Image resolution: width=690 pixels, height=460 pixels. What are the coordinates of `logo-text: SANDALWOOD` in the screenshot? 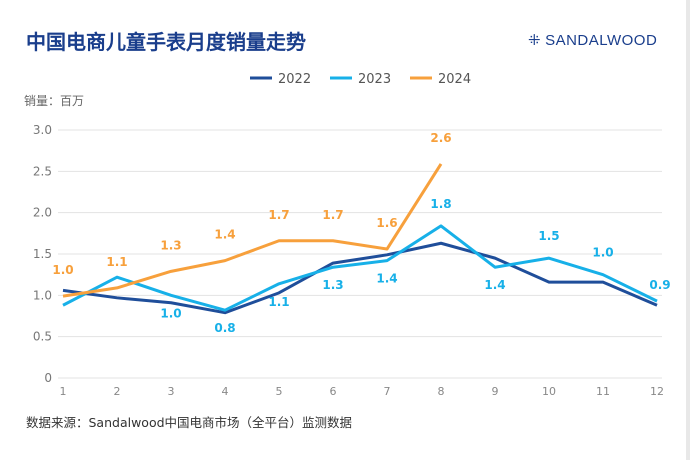 It's located at (601, 40).